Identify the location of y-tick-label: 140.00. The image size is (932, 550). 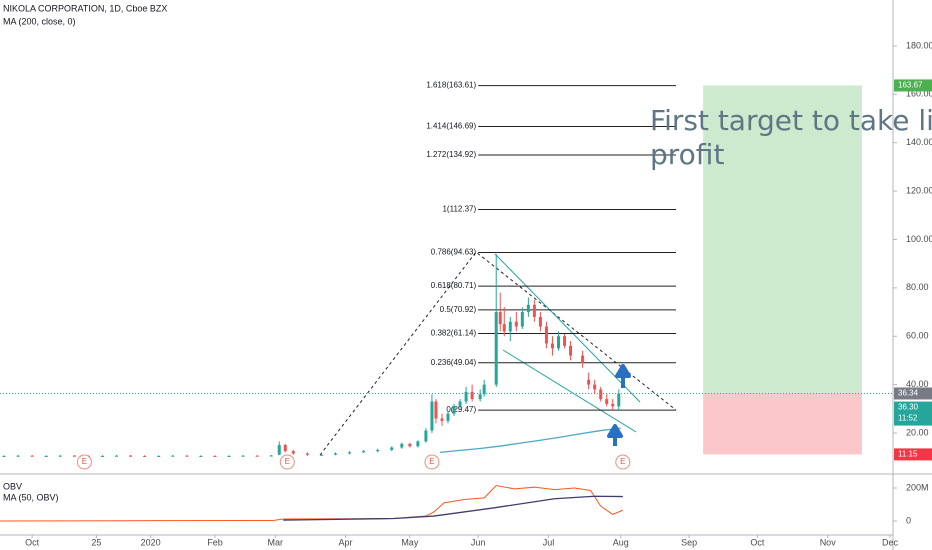
(919, 142).